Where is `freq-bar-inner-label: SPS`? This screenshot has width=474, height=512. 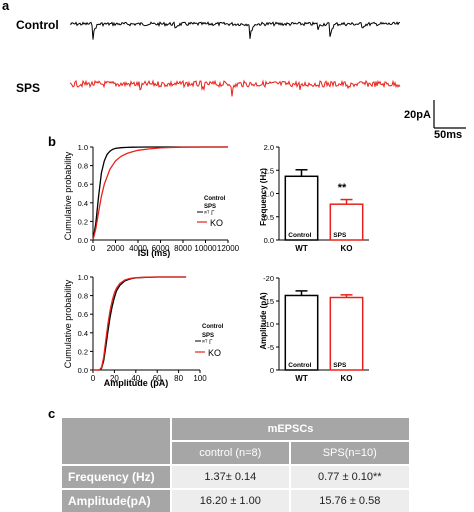
freq-bar-inner-label: SPS is located at coordinates (340, 235).